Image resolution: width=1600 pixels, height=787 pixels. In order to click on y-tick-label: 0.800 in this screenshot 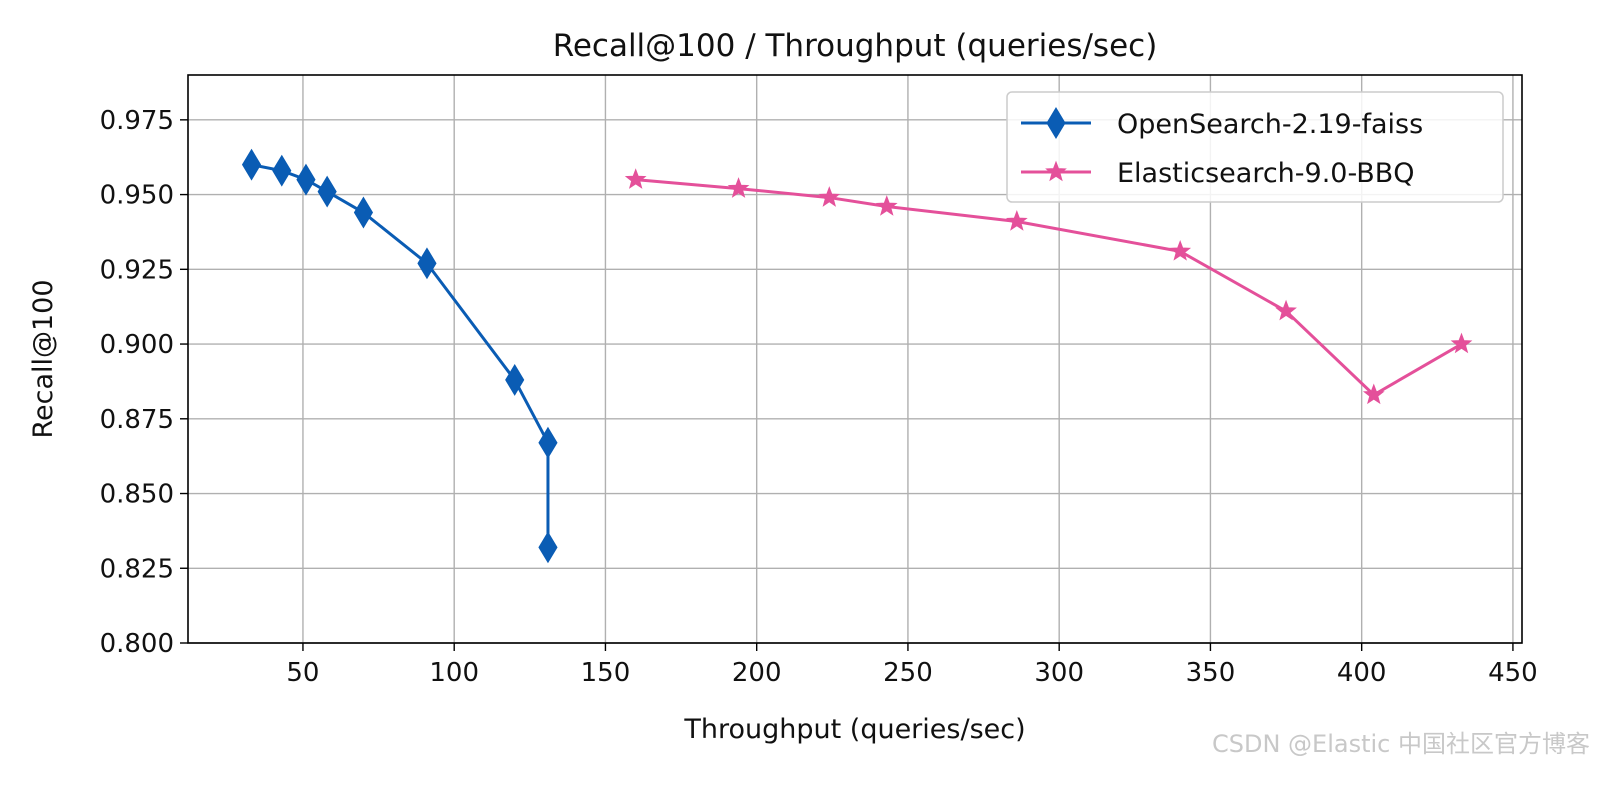, I will do `click(137, 644)`.